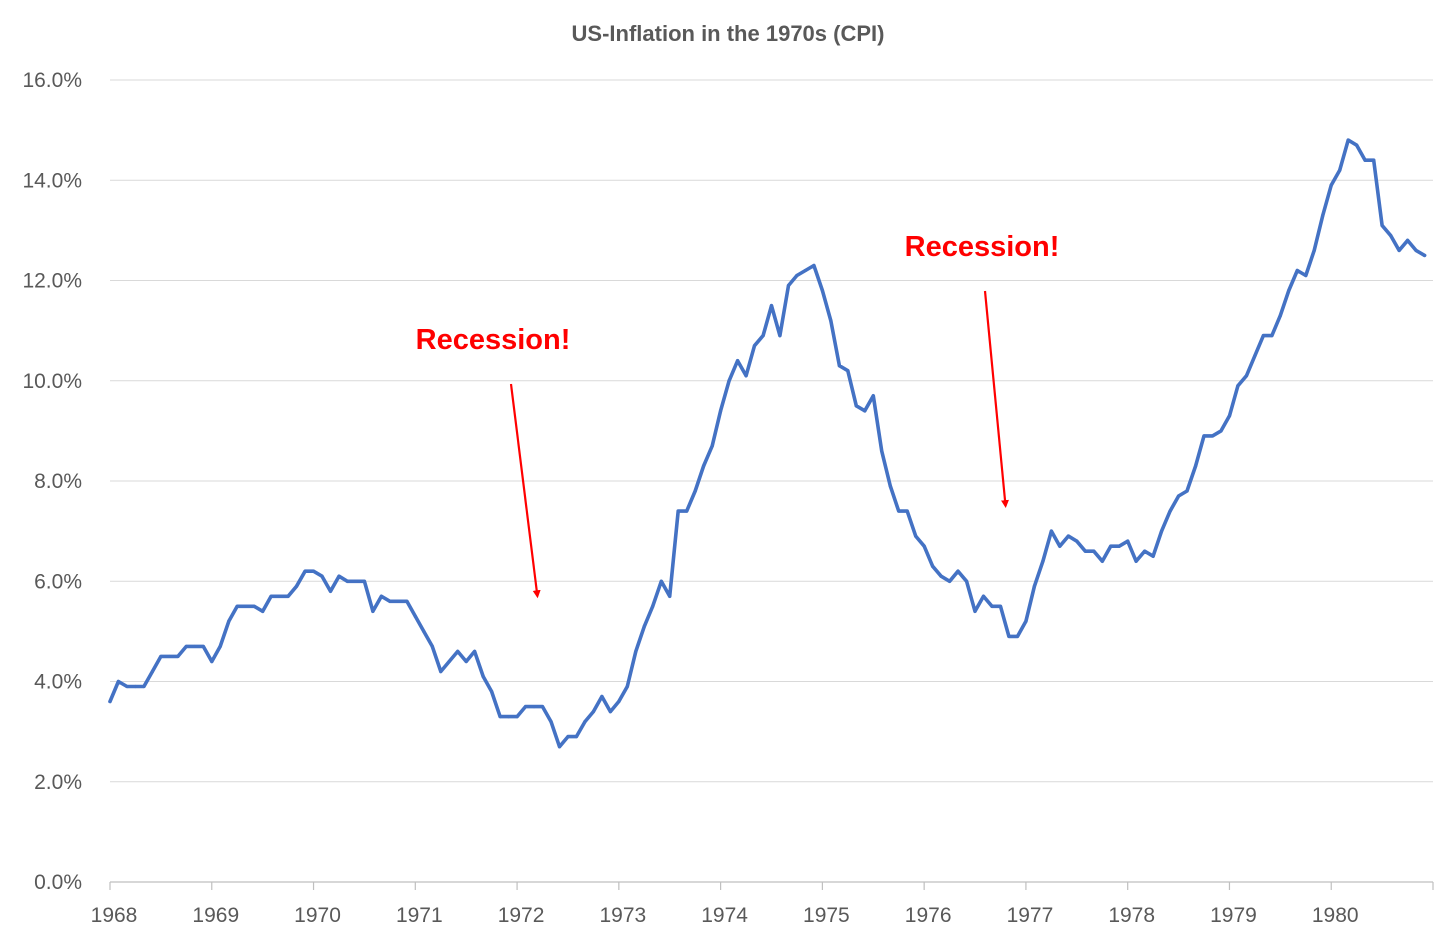 The width and height of the screenshot is (1456, 942). Describe the element at coordinates (52, 481) in the screenshot. I see `y-axis-tick-labels: 0.0% 2.0% 4.0% 6.0% 8.0% 10.0% 12.0% 14.0% 16.0%` at that location.